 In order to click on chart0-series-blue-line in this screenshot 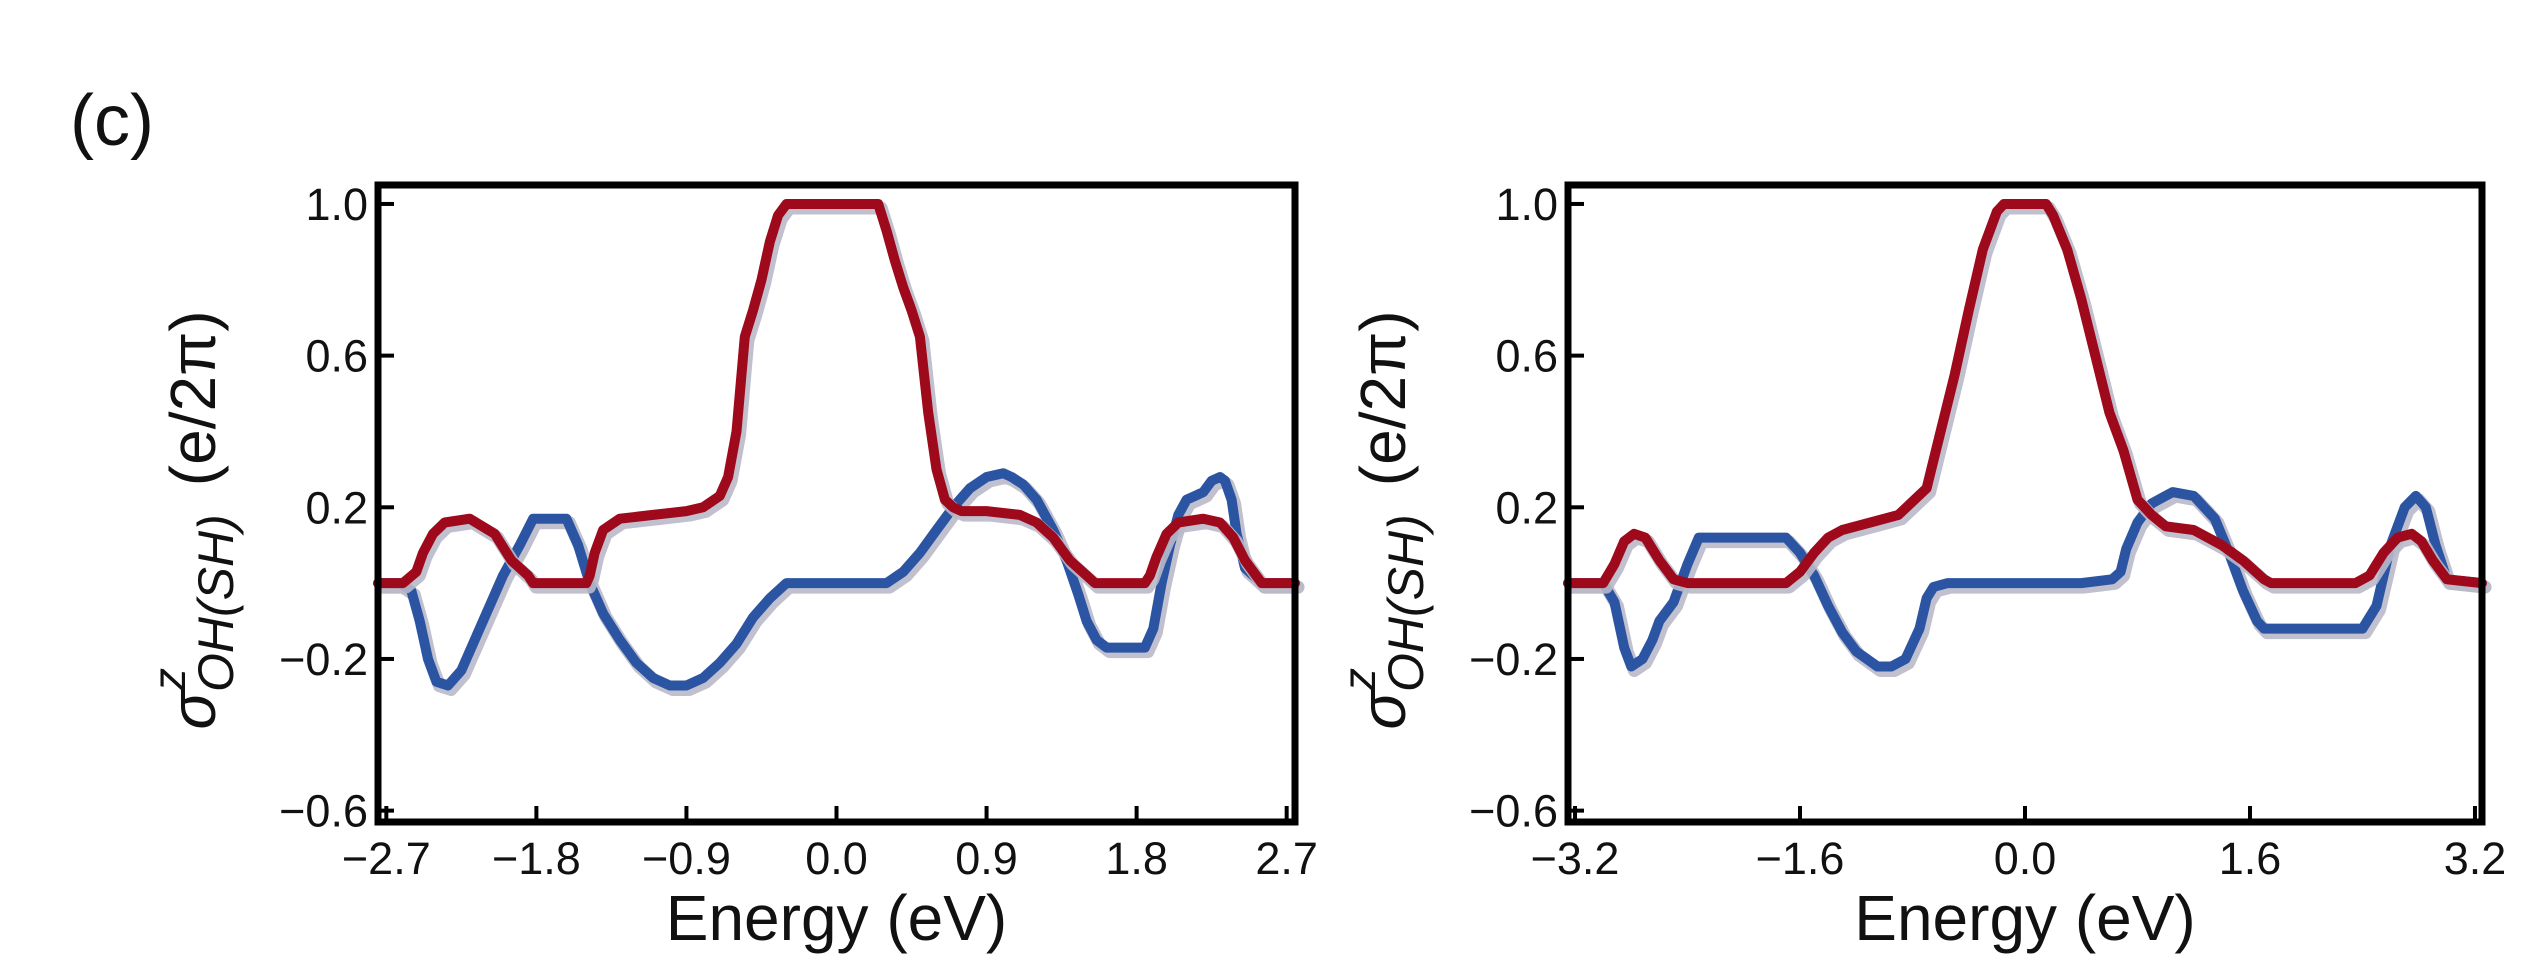, I will do `click(836, 579)`.